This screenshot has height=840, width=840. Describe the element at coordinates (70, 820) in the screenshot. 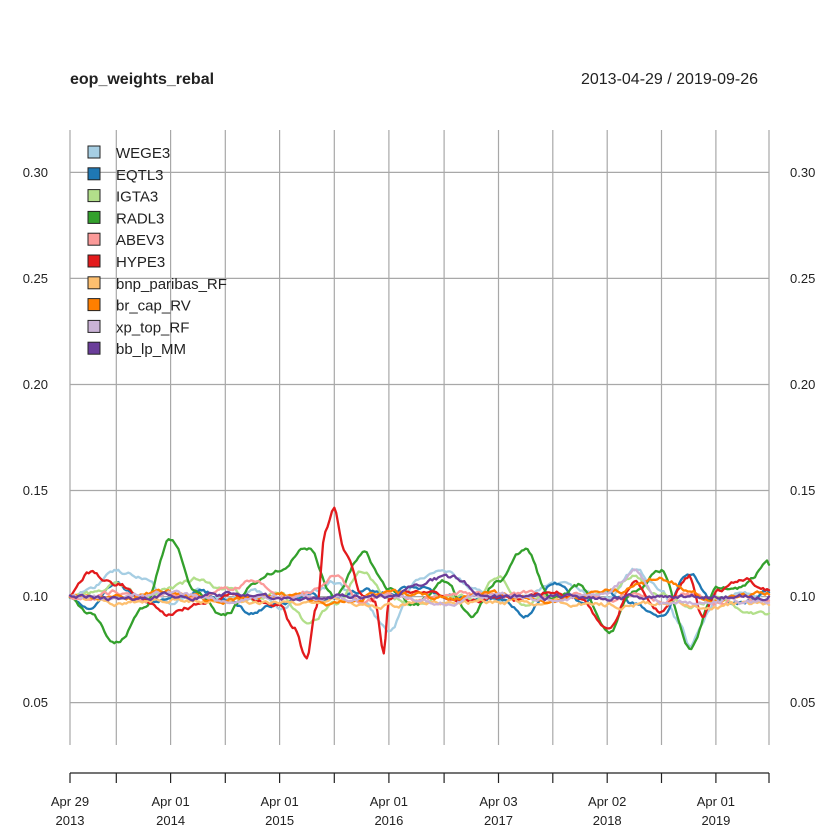

I see `x-tick-label-year: 2013` at that location.